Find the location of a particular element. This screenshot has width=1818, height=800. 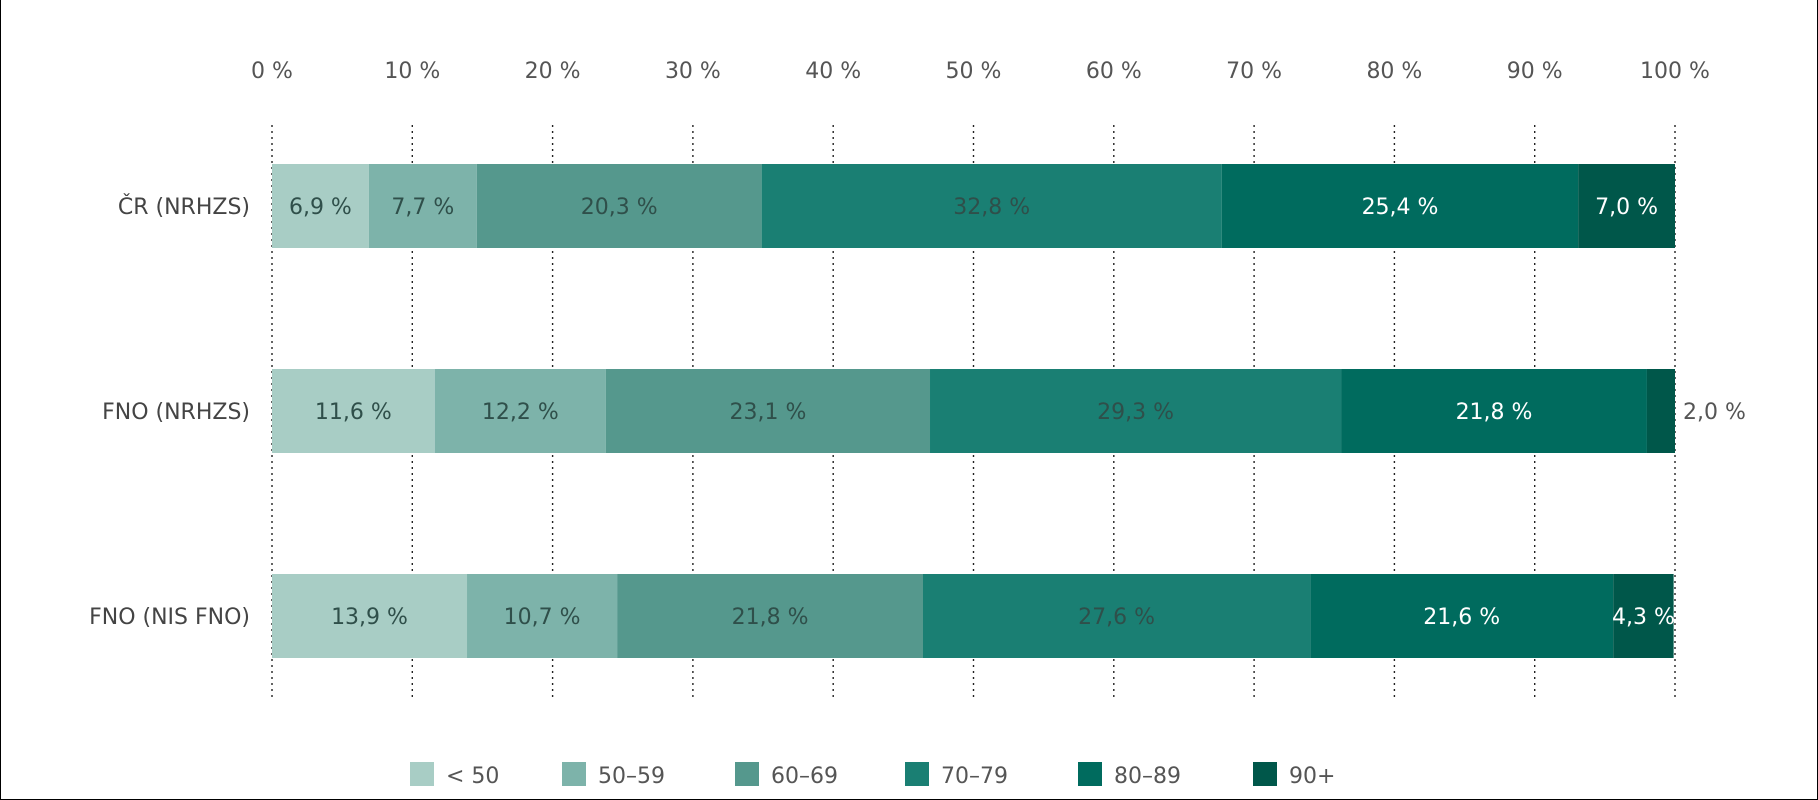

data-label: 7,0 % is located at coordinates (1626, 207).